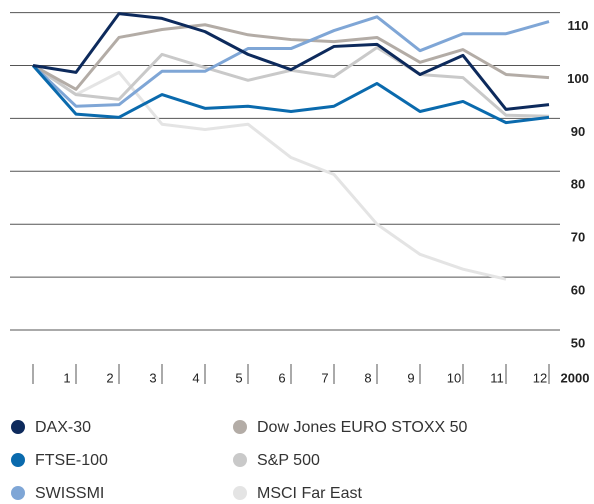 This screenshot has width=594, height=504. Describe the element at coordinates (367, 377) in the screenshot. I see `x-tick-label: 8` at that location.